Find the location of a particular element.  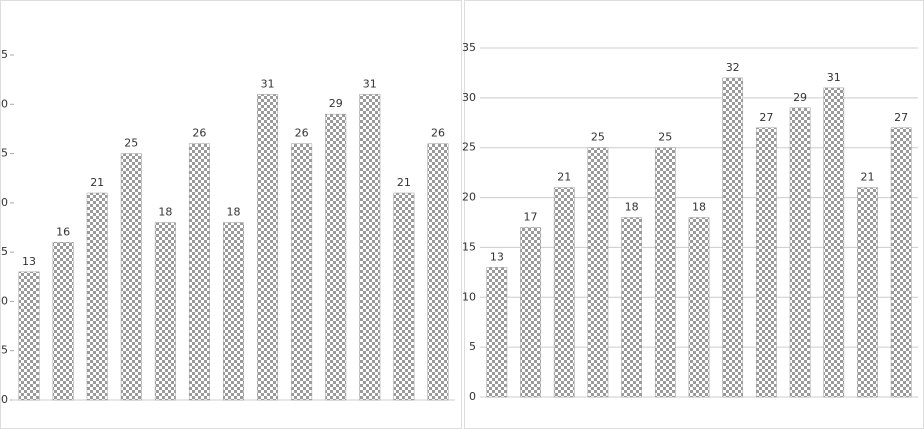

data-label: 32 is located at coordinates (733, 67).